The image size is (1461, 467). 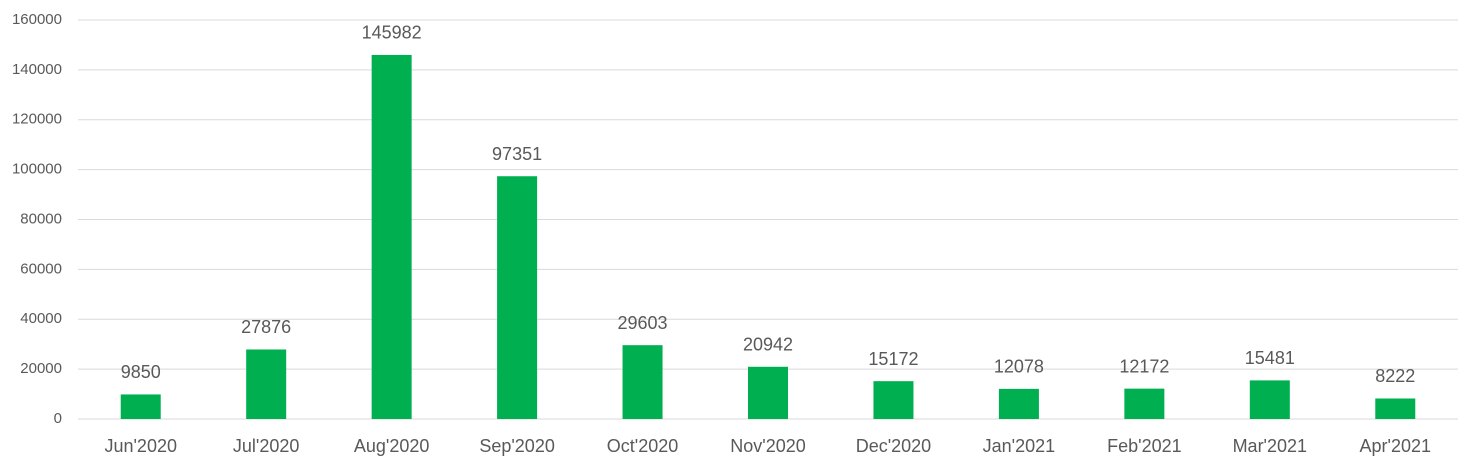 I want to click on data-label: 8222, so click(x=1395, y=376).